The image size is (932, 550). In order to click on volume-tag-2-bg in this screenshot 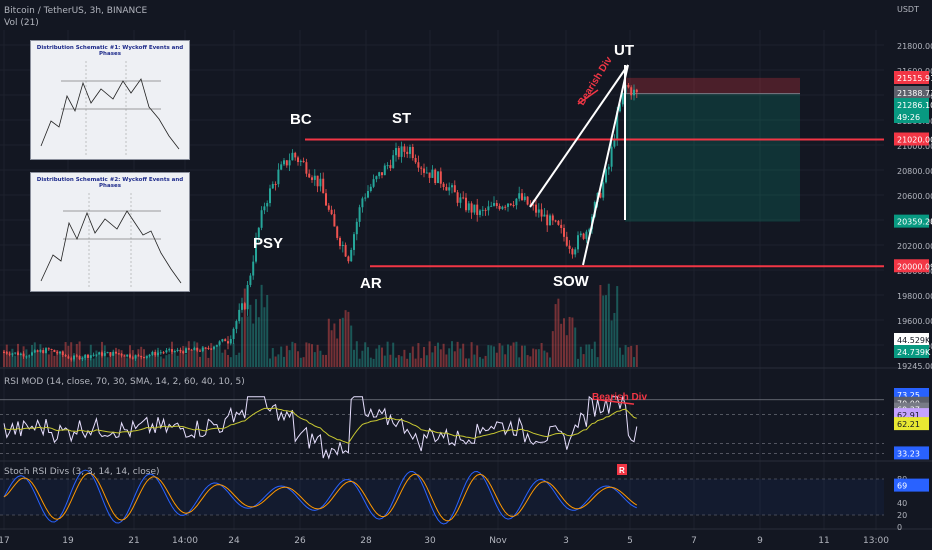, I will do `click(911, 351)`.